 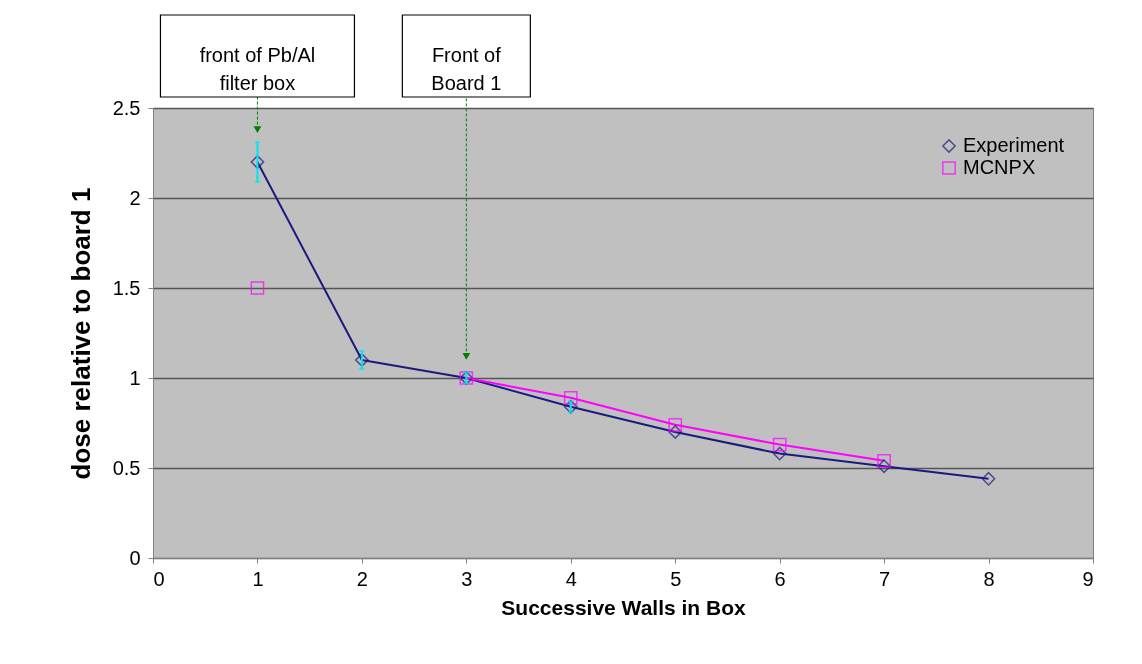 I want to click on y-tick-label: 1, so click(x=135, y=377).